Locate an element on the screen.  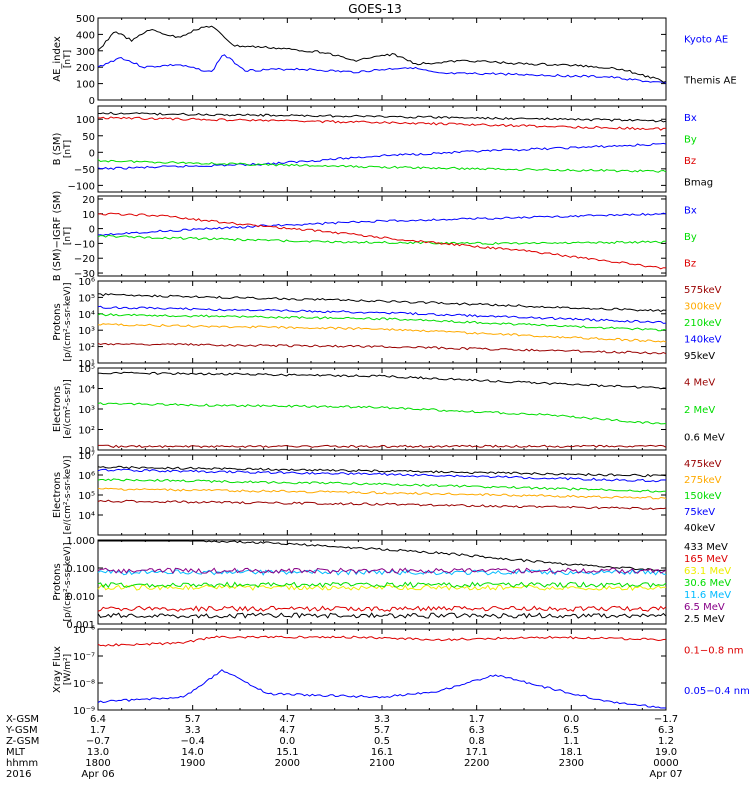
x-axis-value-3-2: 0.5 is located at coordinates (382, 741).